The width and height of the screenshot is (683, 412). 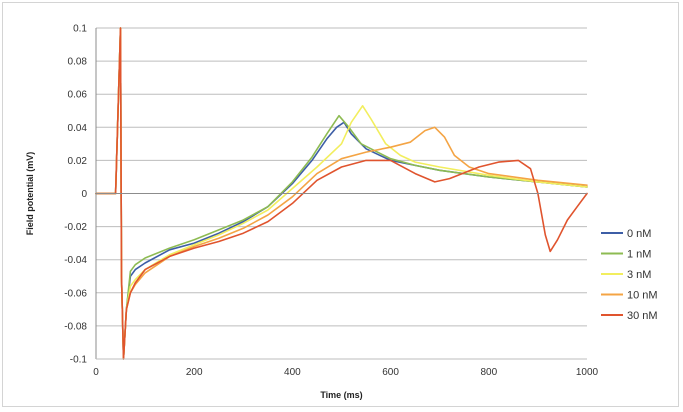 What do you see at coordinates (642, 296) in the screenshot?
I see `legend-label: 10 nM` at bounding box center [642, 296].